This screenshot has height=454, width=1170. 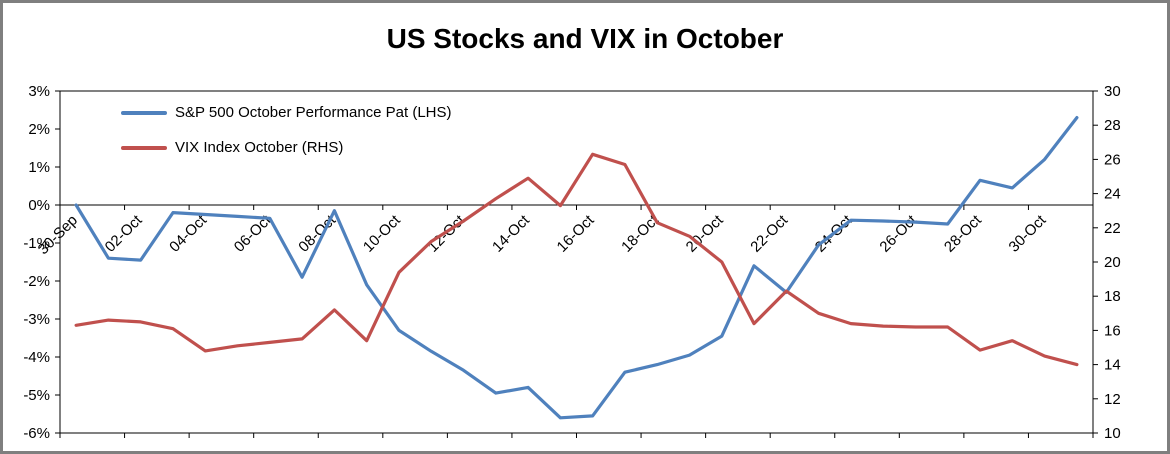 What do you see at coordinates (1112, 399) in the screenshot?
I see `right-axis-label: 12` at bounding box center [1112, 399].